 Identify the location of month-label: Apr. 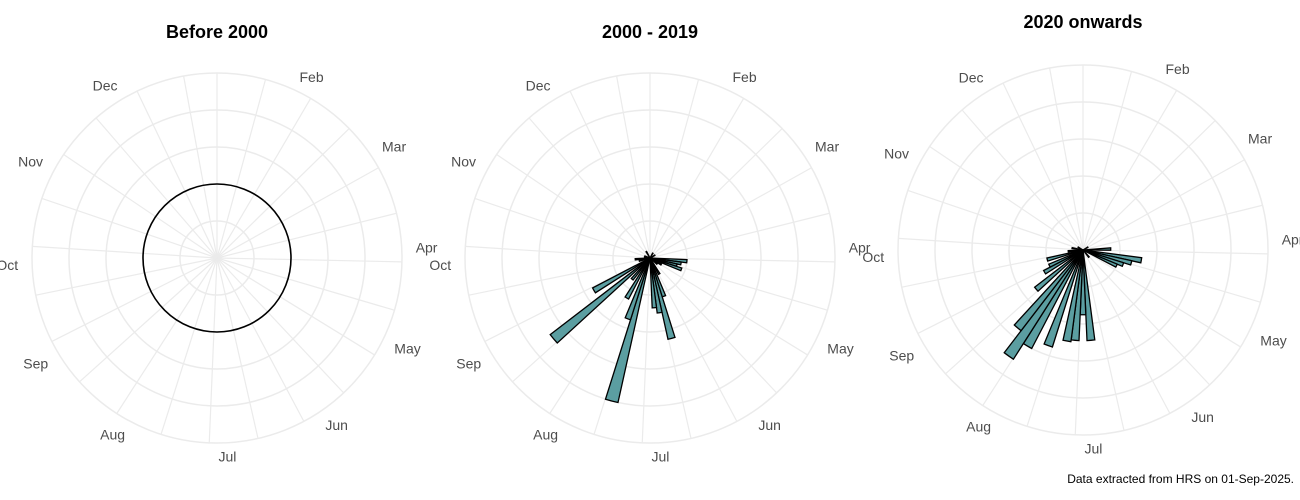
(427, 248).